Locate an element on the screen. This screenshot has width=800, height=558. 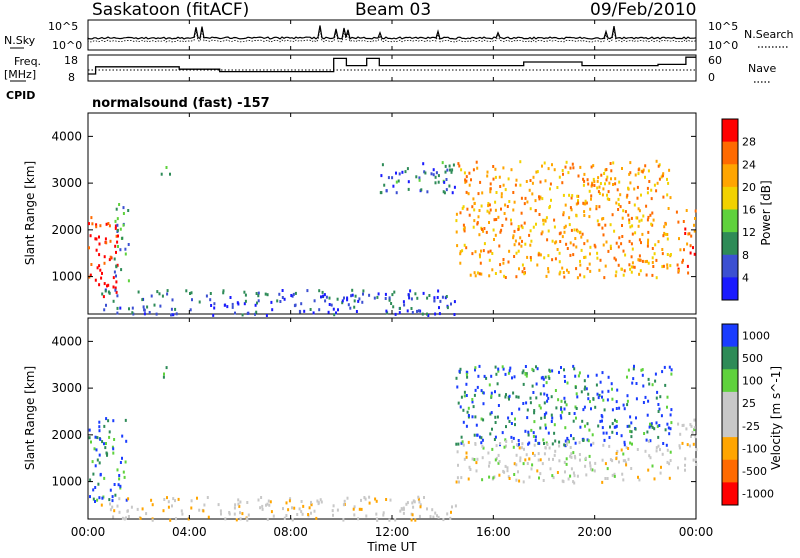
freq-left-tick-low: 8 is located at coordinates (71, 77).